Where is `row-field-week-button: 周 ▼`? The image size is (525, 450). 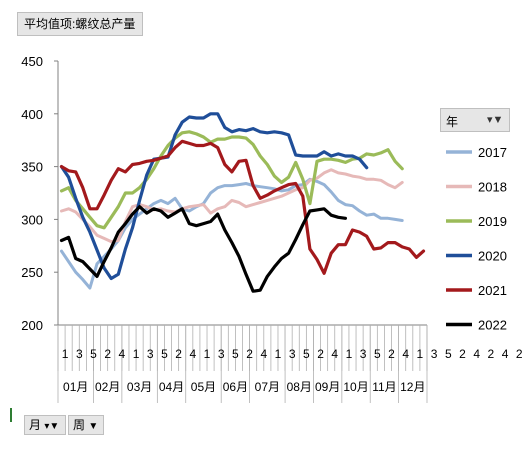
row-field-week-button: 周 ▼ is located at coordinates (86, 425).